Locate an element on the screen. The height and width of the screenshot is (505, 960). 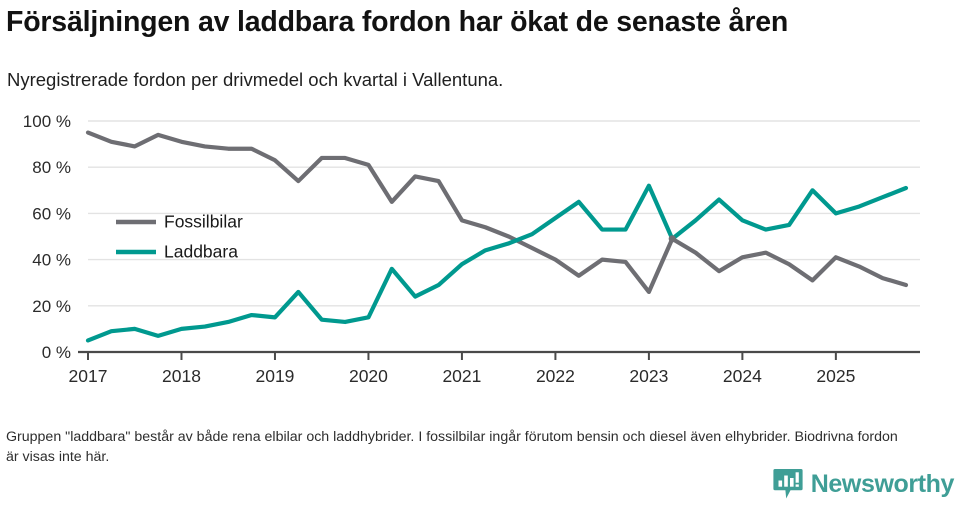
y-axis-tick-label: 0 % is located at coordinates (56, 352).